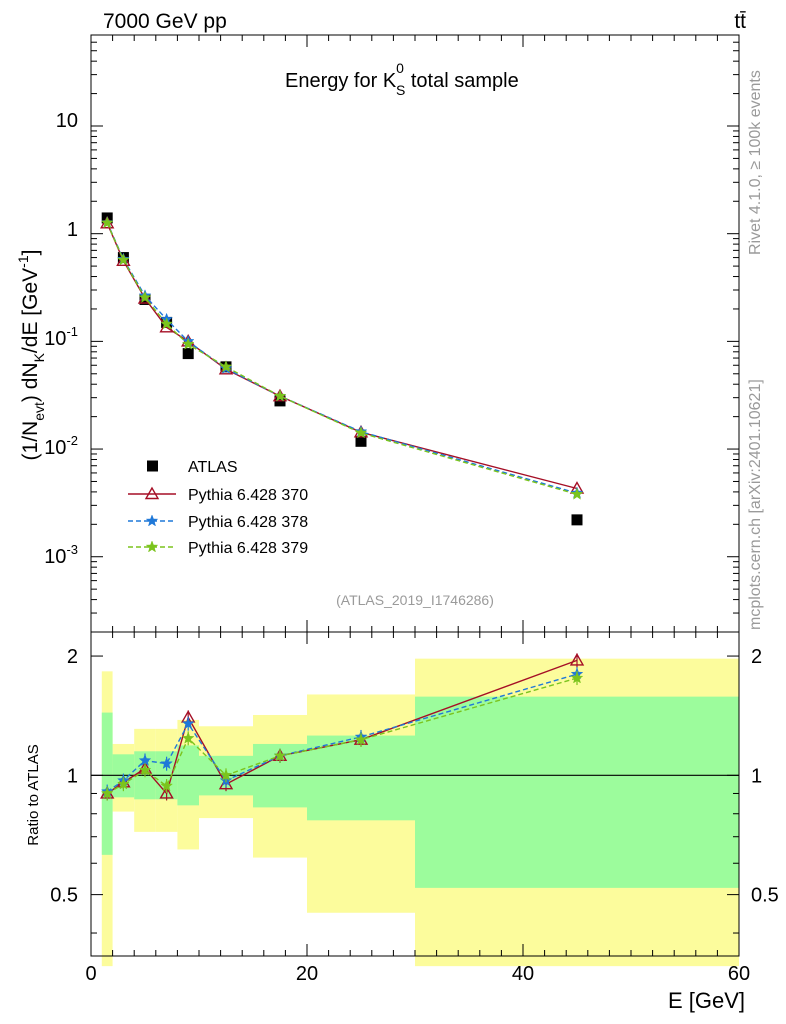 The height and width of the screenshot is (1024, 786). What do you see at coordinates (765, 896) in the screenshot?
I see `ratio-y-tick-label-right: 0.5` at bounding box center [765, 896].